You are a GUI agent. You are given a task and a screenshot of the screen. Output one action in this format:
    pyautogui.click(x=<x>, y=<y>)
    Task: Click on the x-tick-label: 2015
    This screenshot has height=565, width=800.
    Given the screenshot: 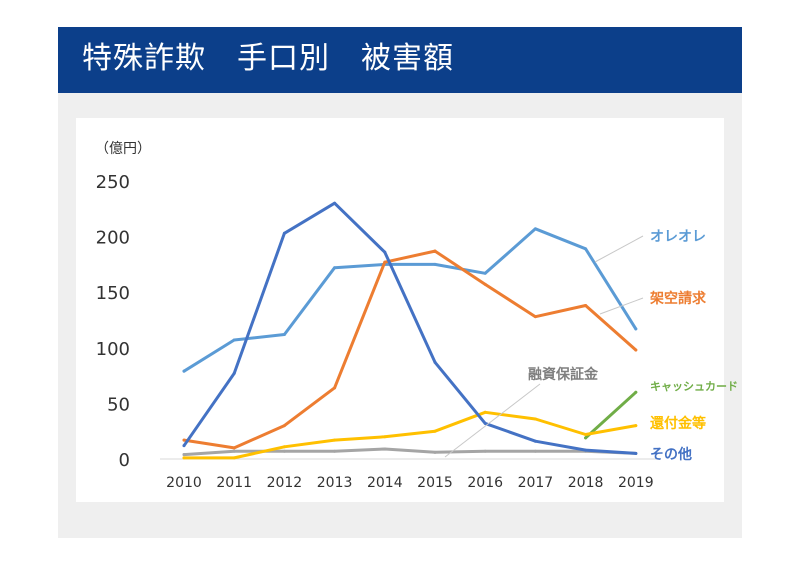 What is the action you would take?
    pyautogui.click(x=435, y=483)
    